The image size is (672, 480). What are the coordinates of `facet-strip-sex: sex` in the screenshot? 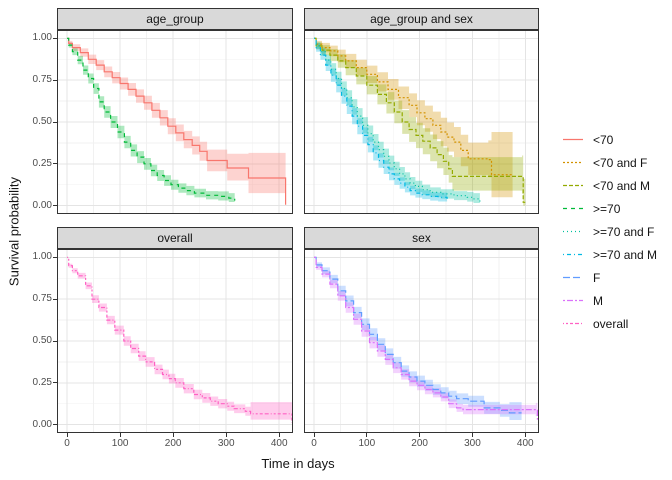 It's located at (421, 238).